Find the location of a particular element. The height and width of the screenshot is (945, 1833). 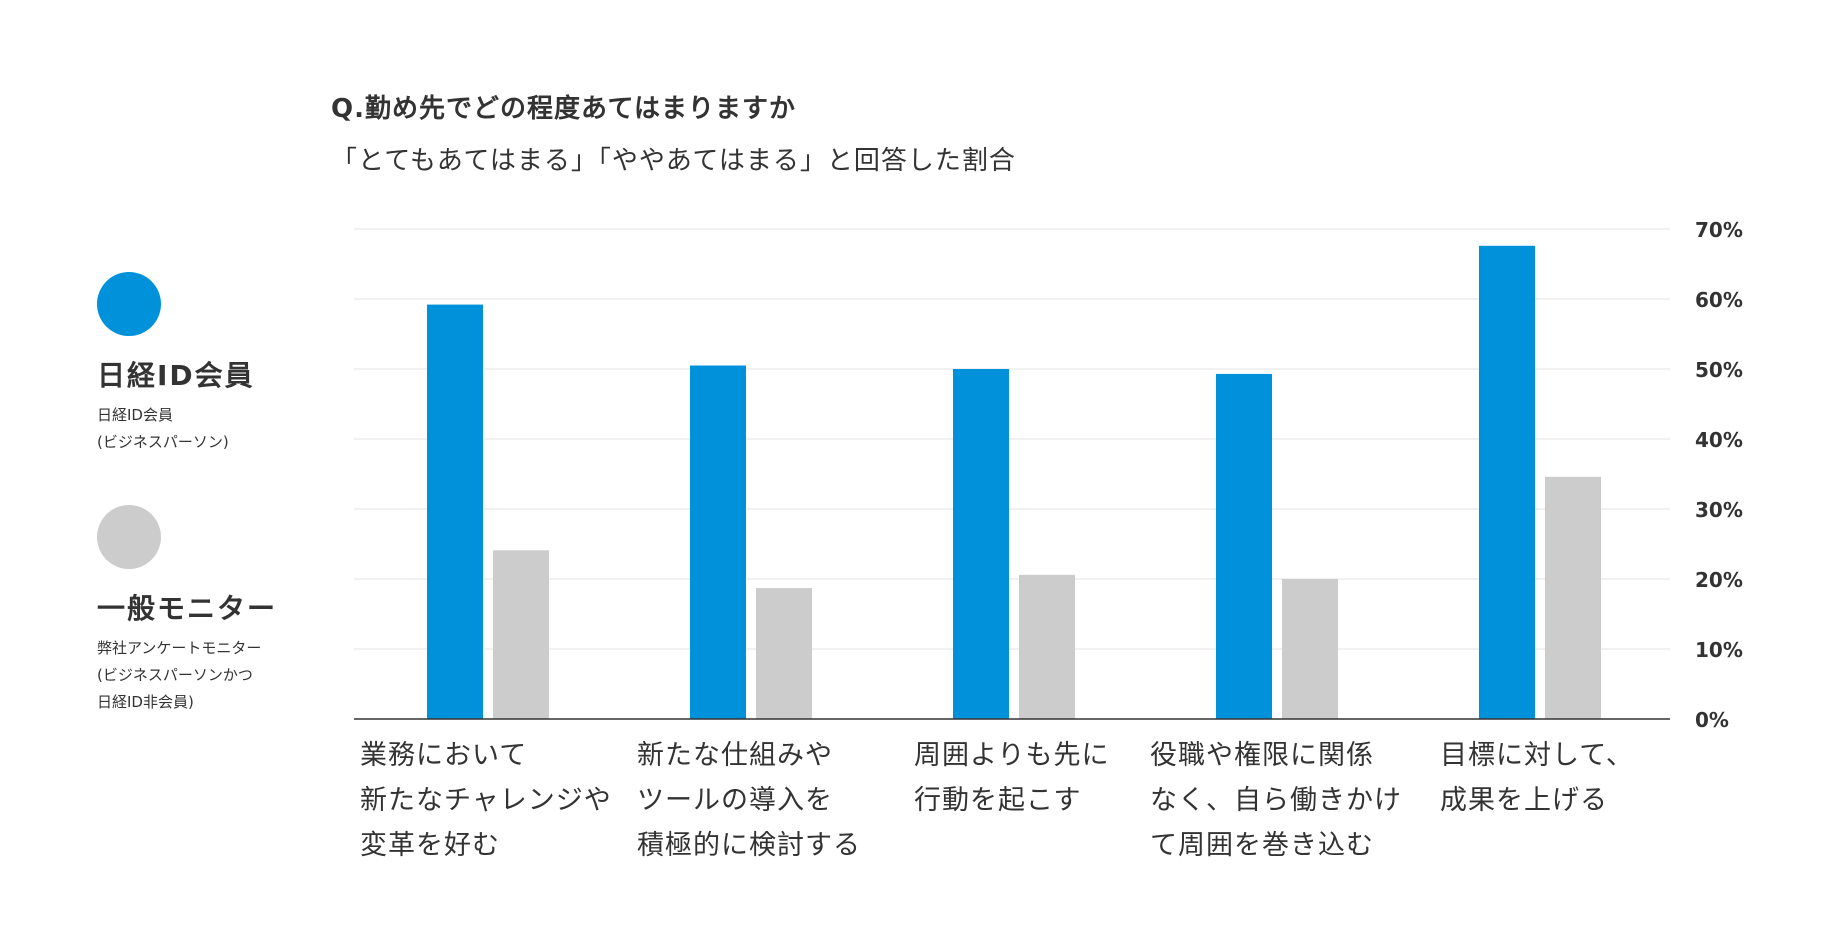

y-tick-label: 60% is located at coordinates (1719, 300).